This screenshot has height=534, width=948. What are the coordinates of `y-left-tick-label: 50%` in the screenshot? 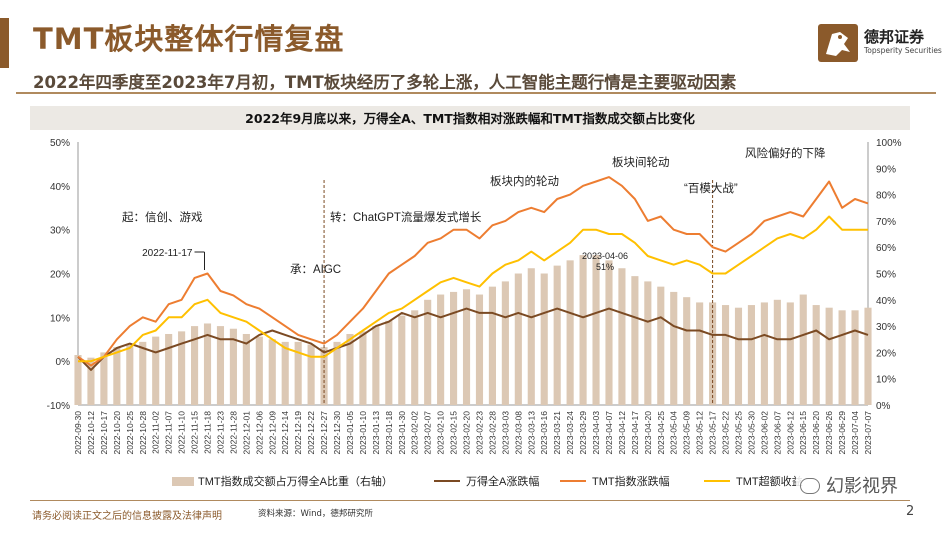 It's located at (60, 143).